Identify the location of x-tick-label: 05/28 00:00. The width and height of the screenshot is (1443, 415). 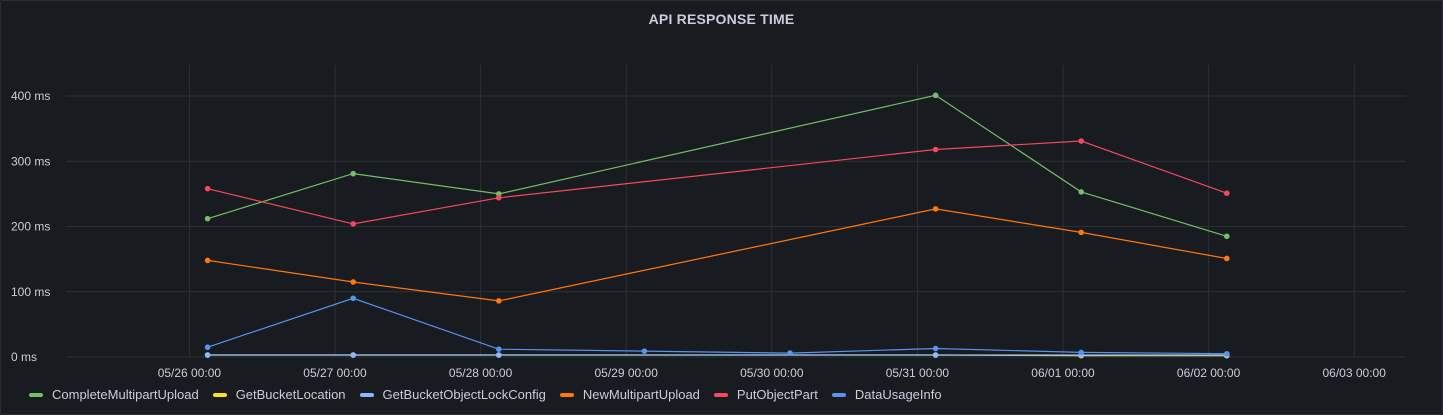
(481, 373).